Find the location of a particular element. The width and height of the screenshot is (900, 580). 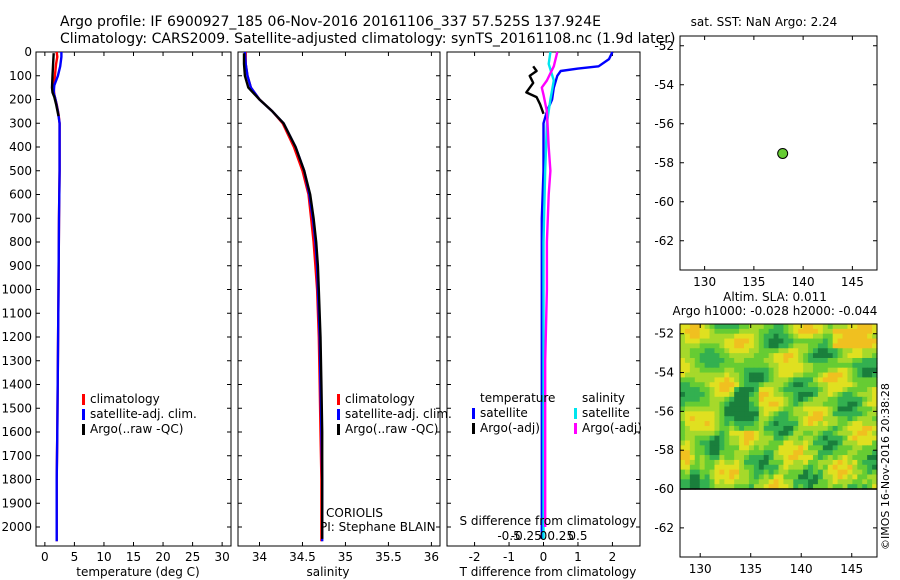

y-tick-label: 1000 is located at coordinates (16, 290).